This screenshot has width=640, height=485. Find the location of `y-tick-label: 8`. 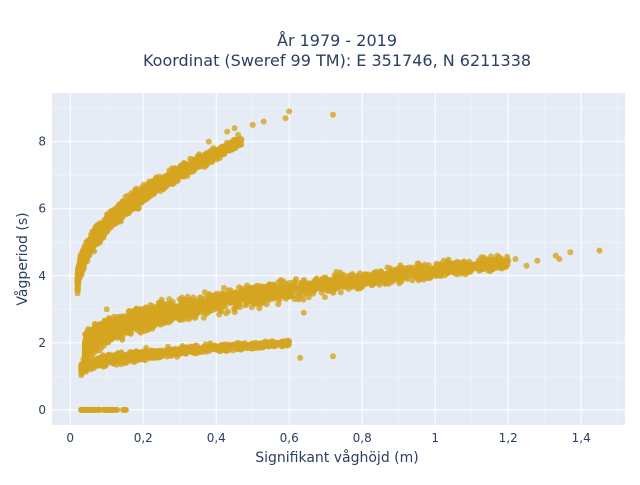

y-tick-label: 8 is located at coordinates (42, 142).